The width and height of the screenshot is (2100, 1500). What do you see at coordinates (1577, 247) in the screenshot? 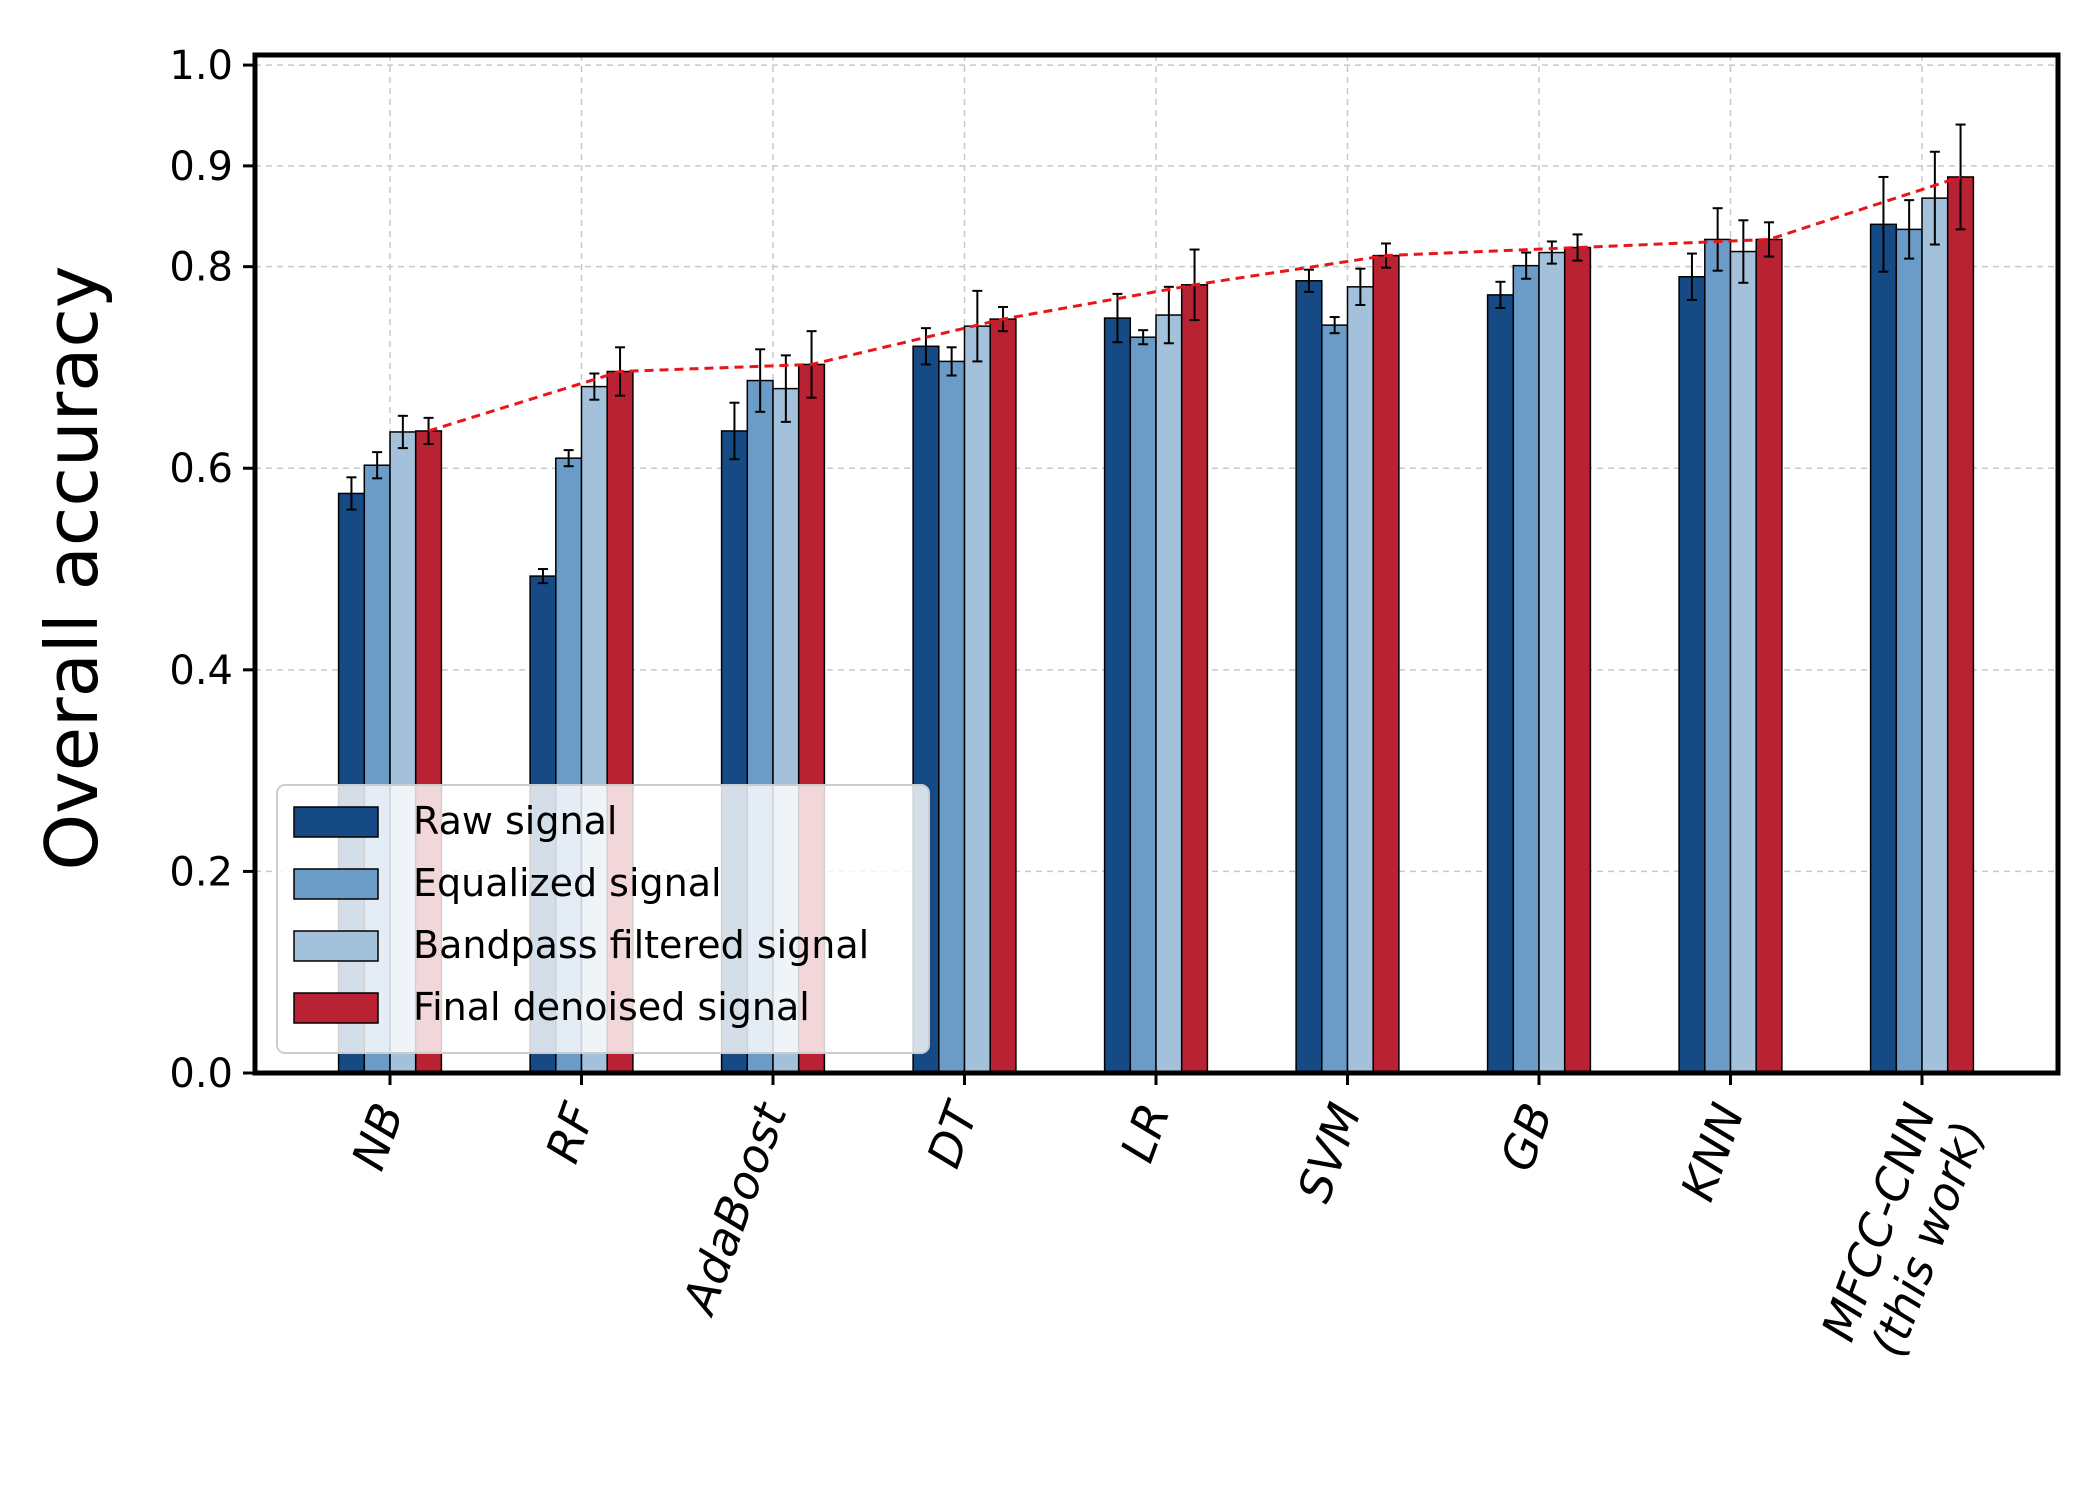
I see `error-bar-s3-c6` at bounding box center [1577, 247].